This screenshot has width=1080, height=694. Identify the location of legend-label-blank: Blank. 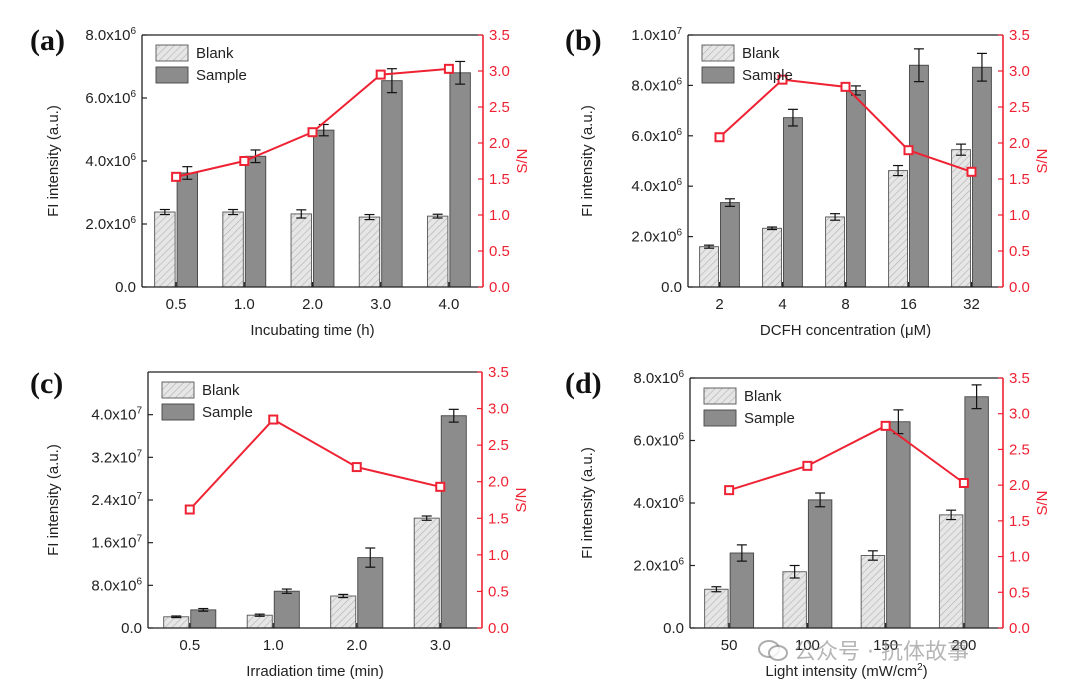
(763, 396).